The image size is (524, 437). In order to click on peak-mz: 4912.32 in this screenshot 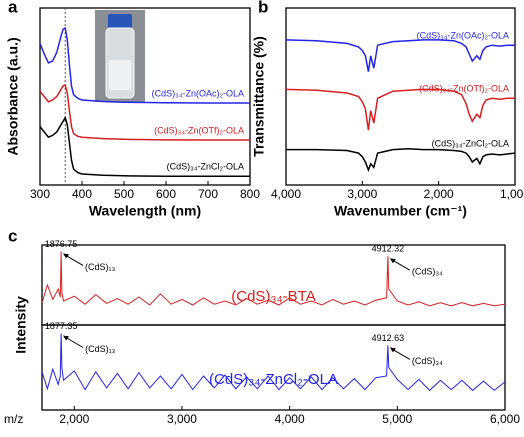, I will do `click(388, 249)`.